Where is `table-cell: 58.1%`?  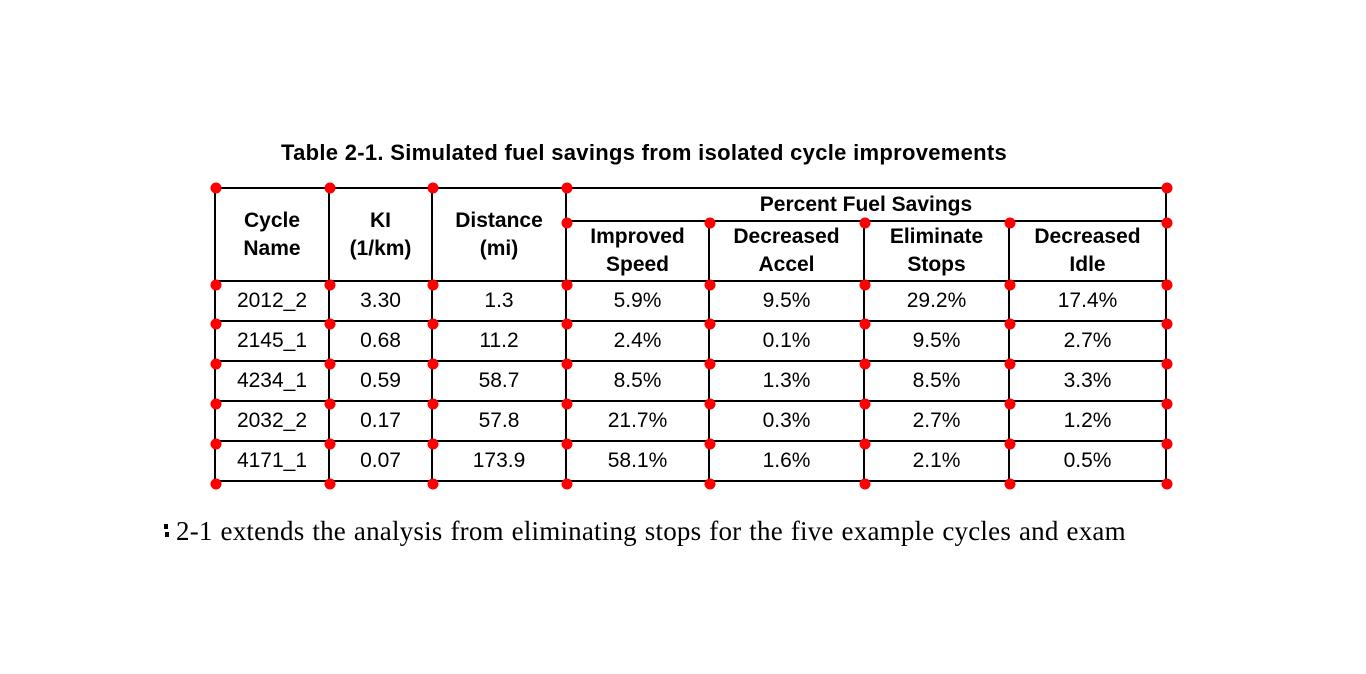 table-cell: 58.1% is located at coordinates (637, 461).